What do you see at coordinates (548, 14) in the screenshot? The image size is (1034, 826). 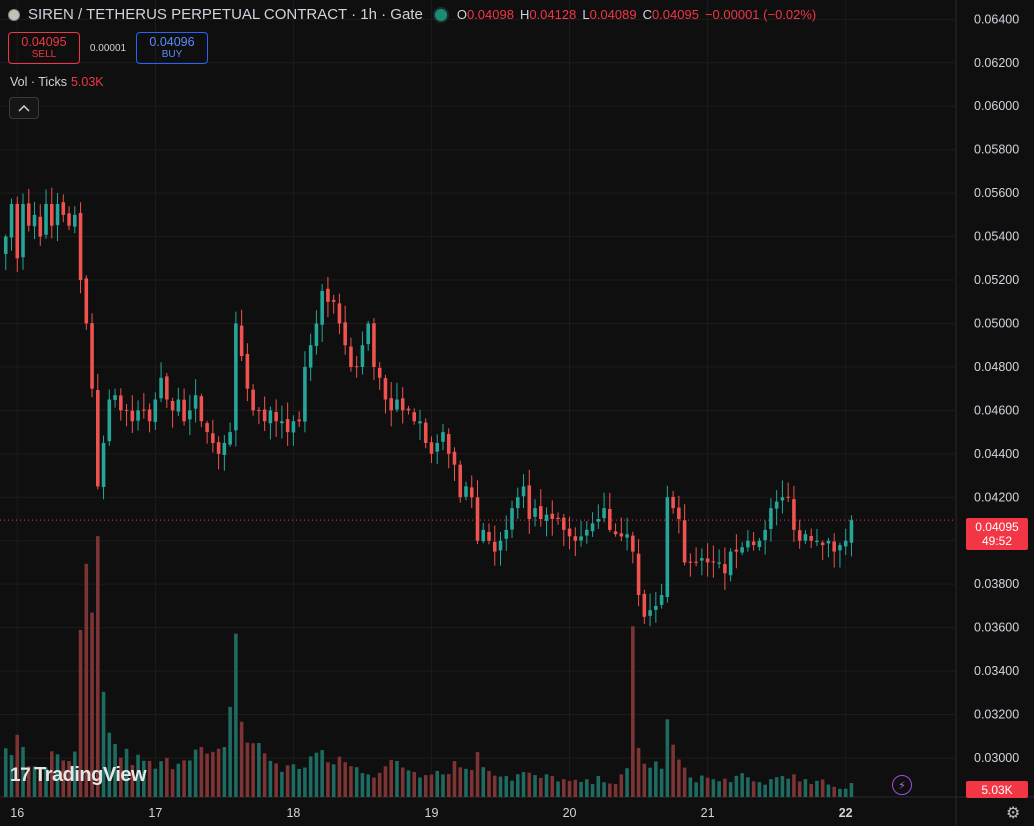 I see `ohlc-high: H0.04128` at bounding box center [548, 14].